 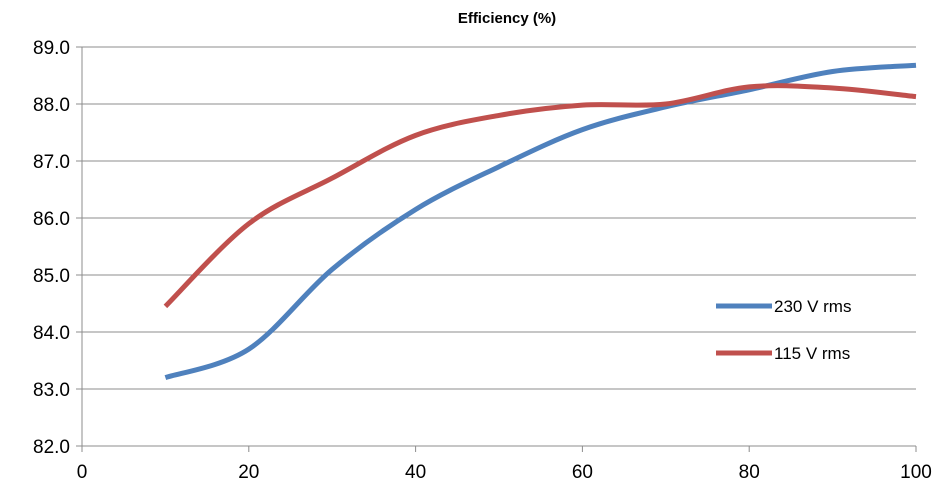 What do you see at coordinates (51, 390) in the screenshot?
I see `y-tick-label: 83.0` at bounding box center [51, 390].